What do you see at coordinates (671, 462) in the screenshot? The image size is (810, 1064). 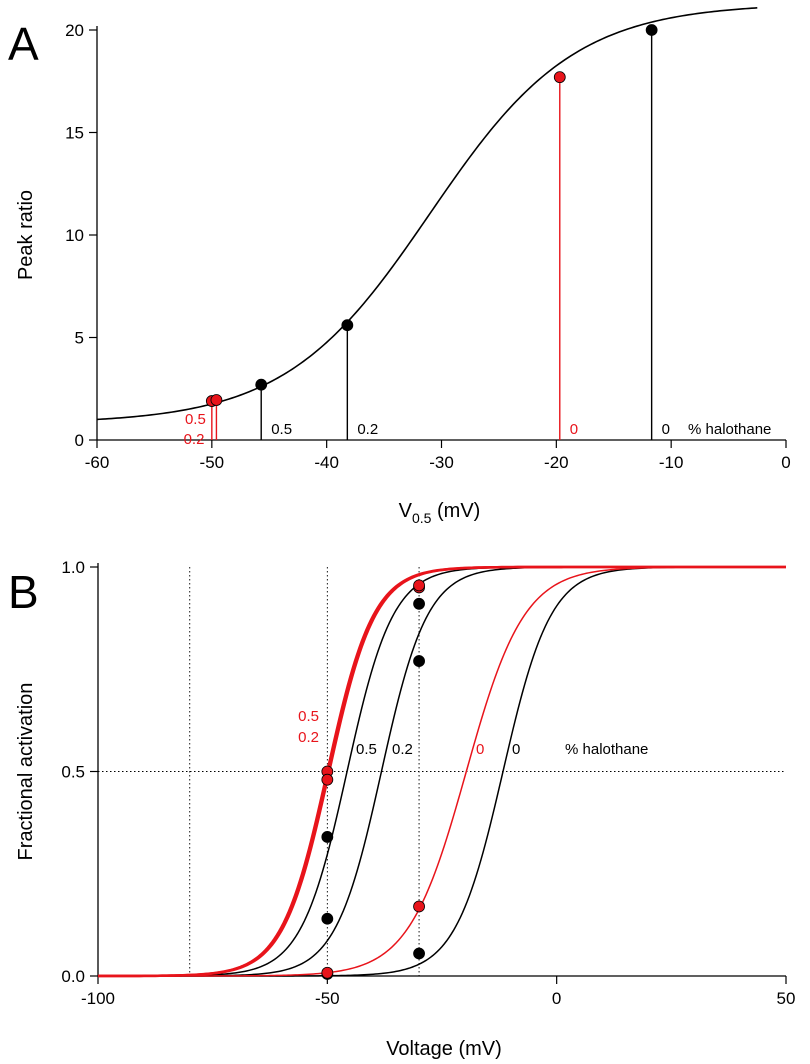 I see `panel-a-x-tick-label: -10` at bounding box center [671, 462].